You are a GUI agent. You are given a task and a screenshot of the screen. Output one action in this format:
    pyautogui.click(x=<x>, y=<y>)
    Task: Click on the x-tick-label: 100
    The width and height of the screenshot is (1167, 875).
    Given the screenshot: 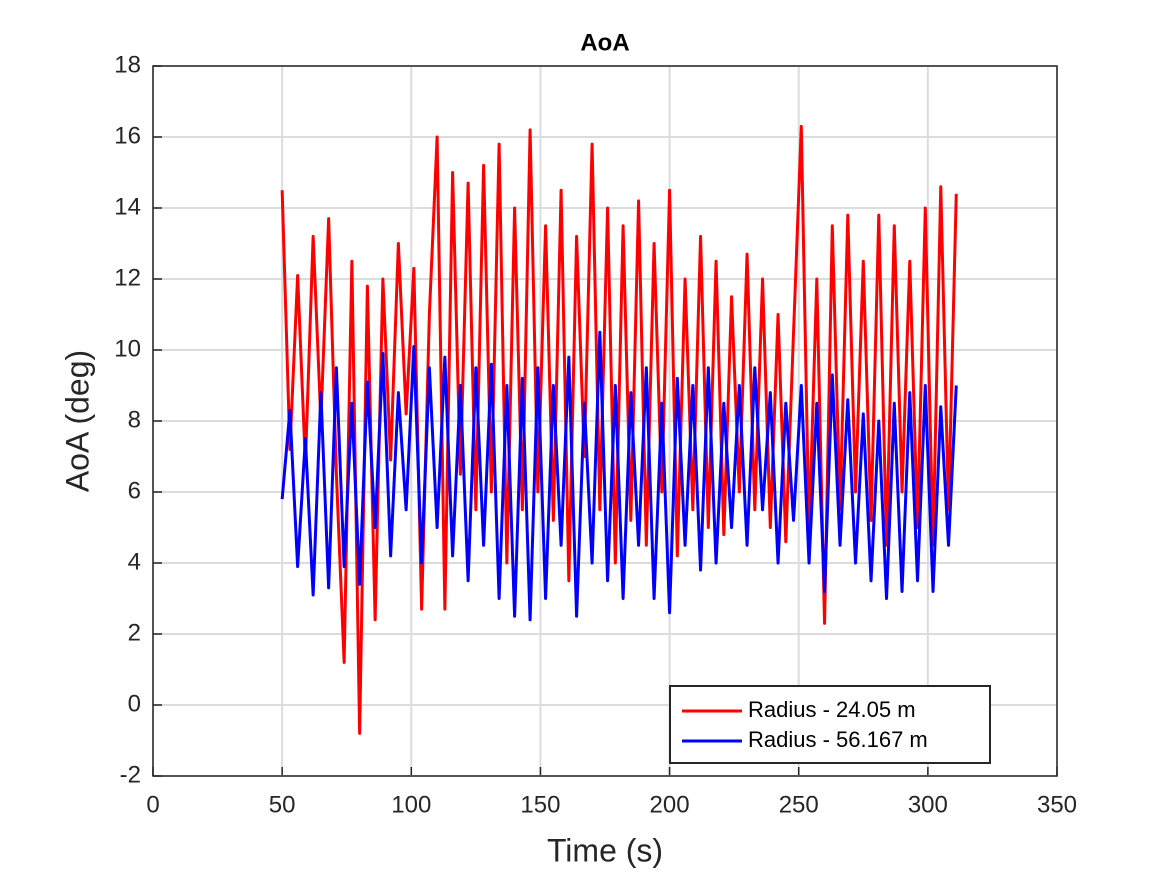 What is the action you would take?
    pyautogui.click(x=411, y=804)
    